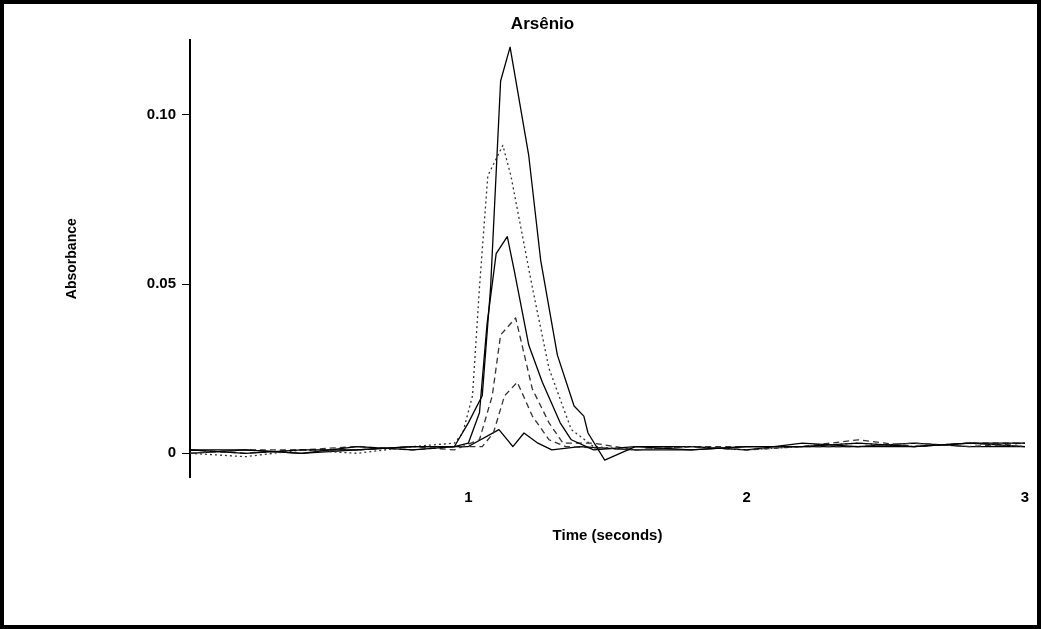 Image resolution: width=1041 pixels, height=629 pixels. I want to click on y-tick-label: 0.10, so click(161, 113).